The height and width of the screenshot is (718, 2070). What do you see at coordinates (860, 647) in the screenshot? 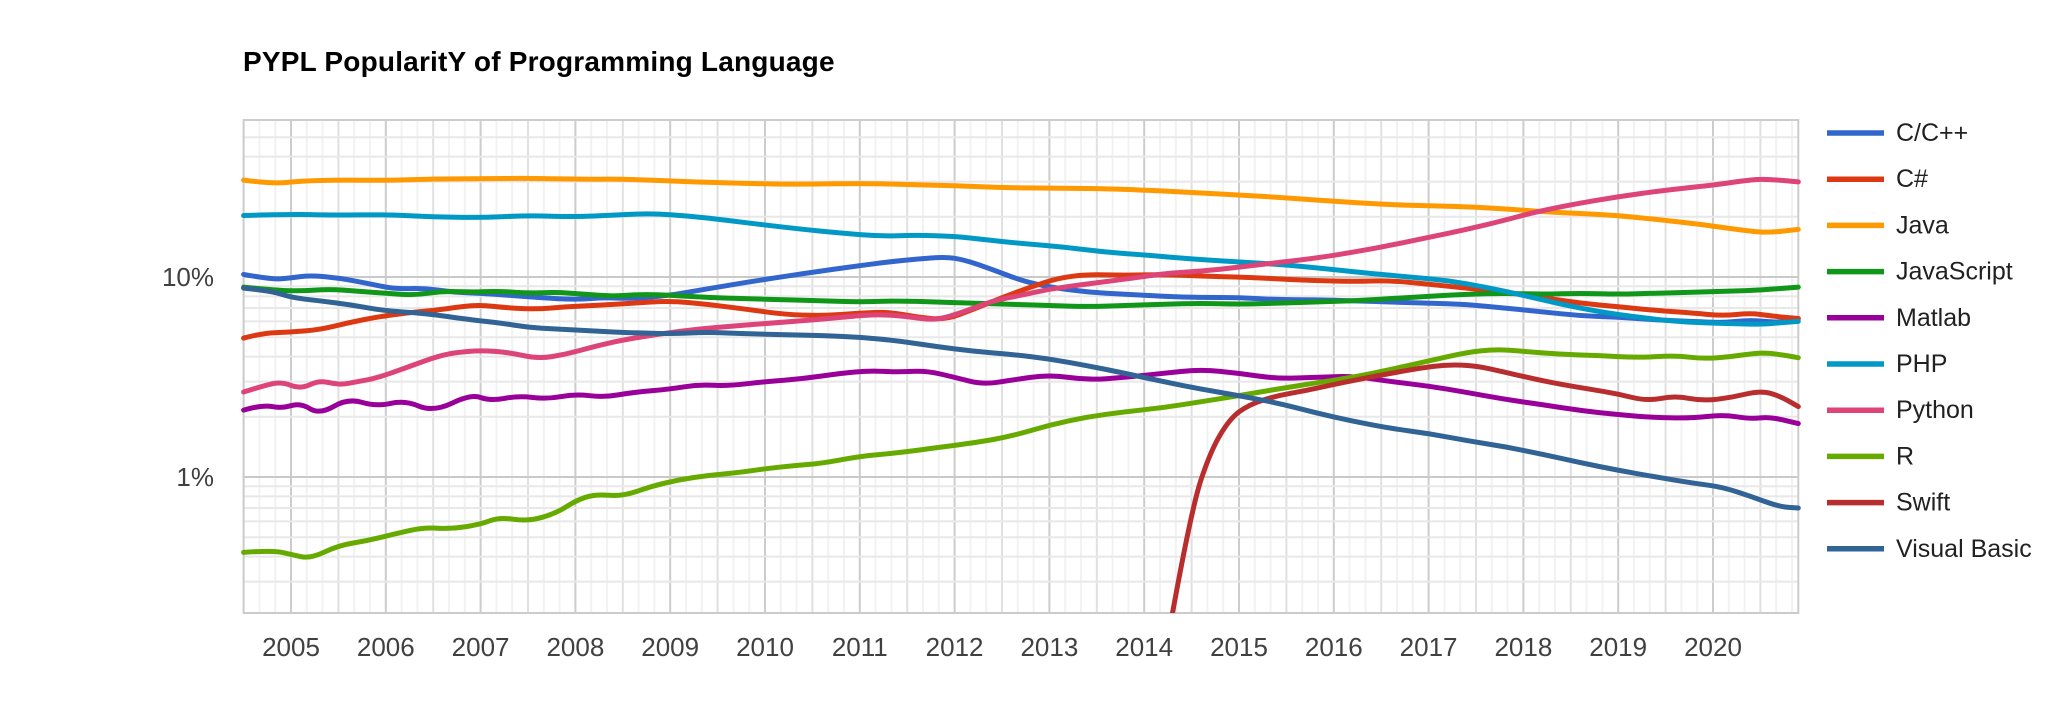
I see `x-axis-tick-label: 2011` at bounding box center [860, 647].